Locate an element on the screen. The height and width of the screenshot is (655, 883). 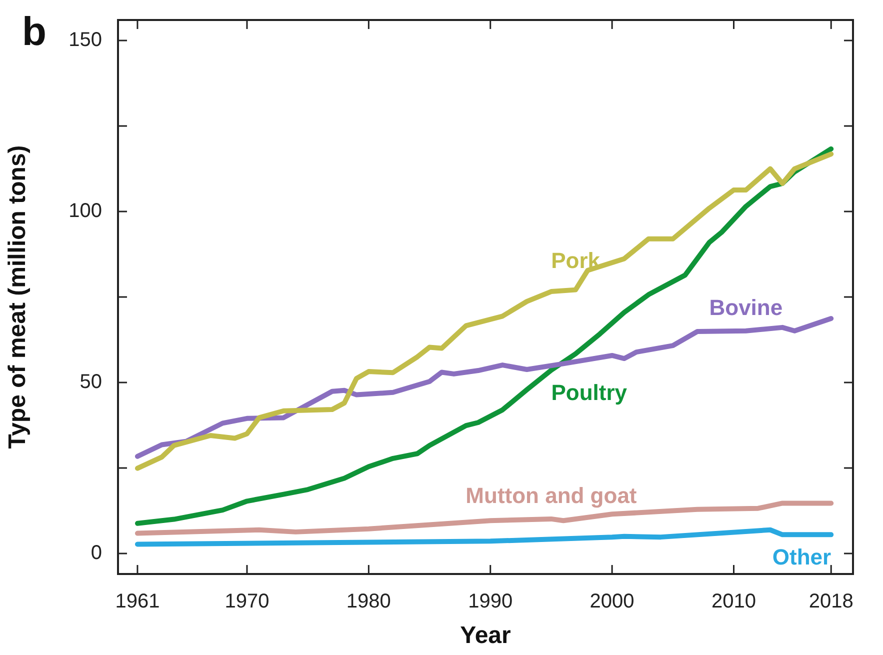
y-tick-label: 50 is located at coordinates (91, 382).